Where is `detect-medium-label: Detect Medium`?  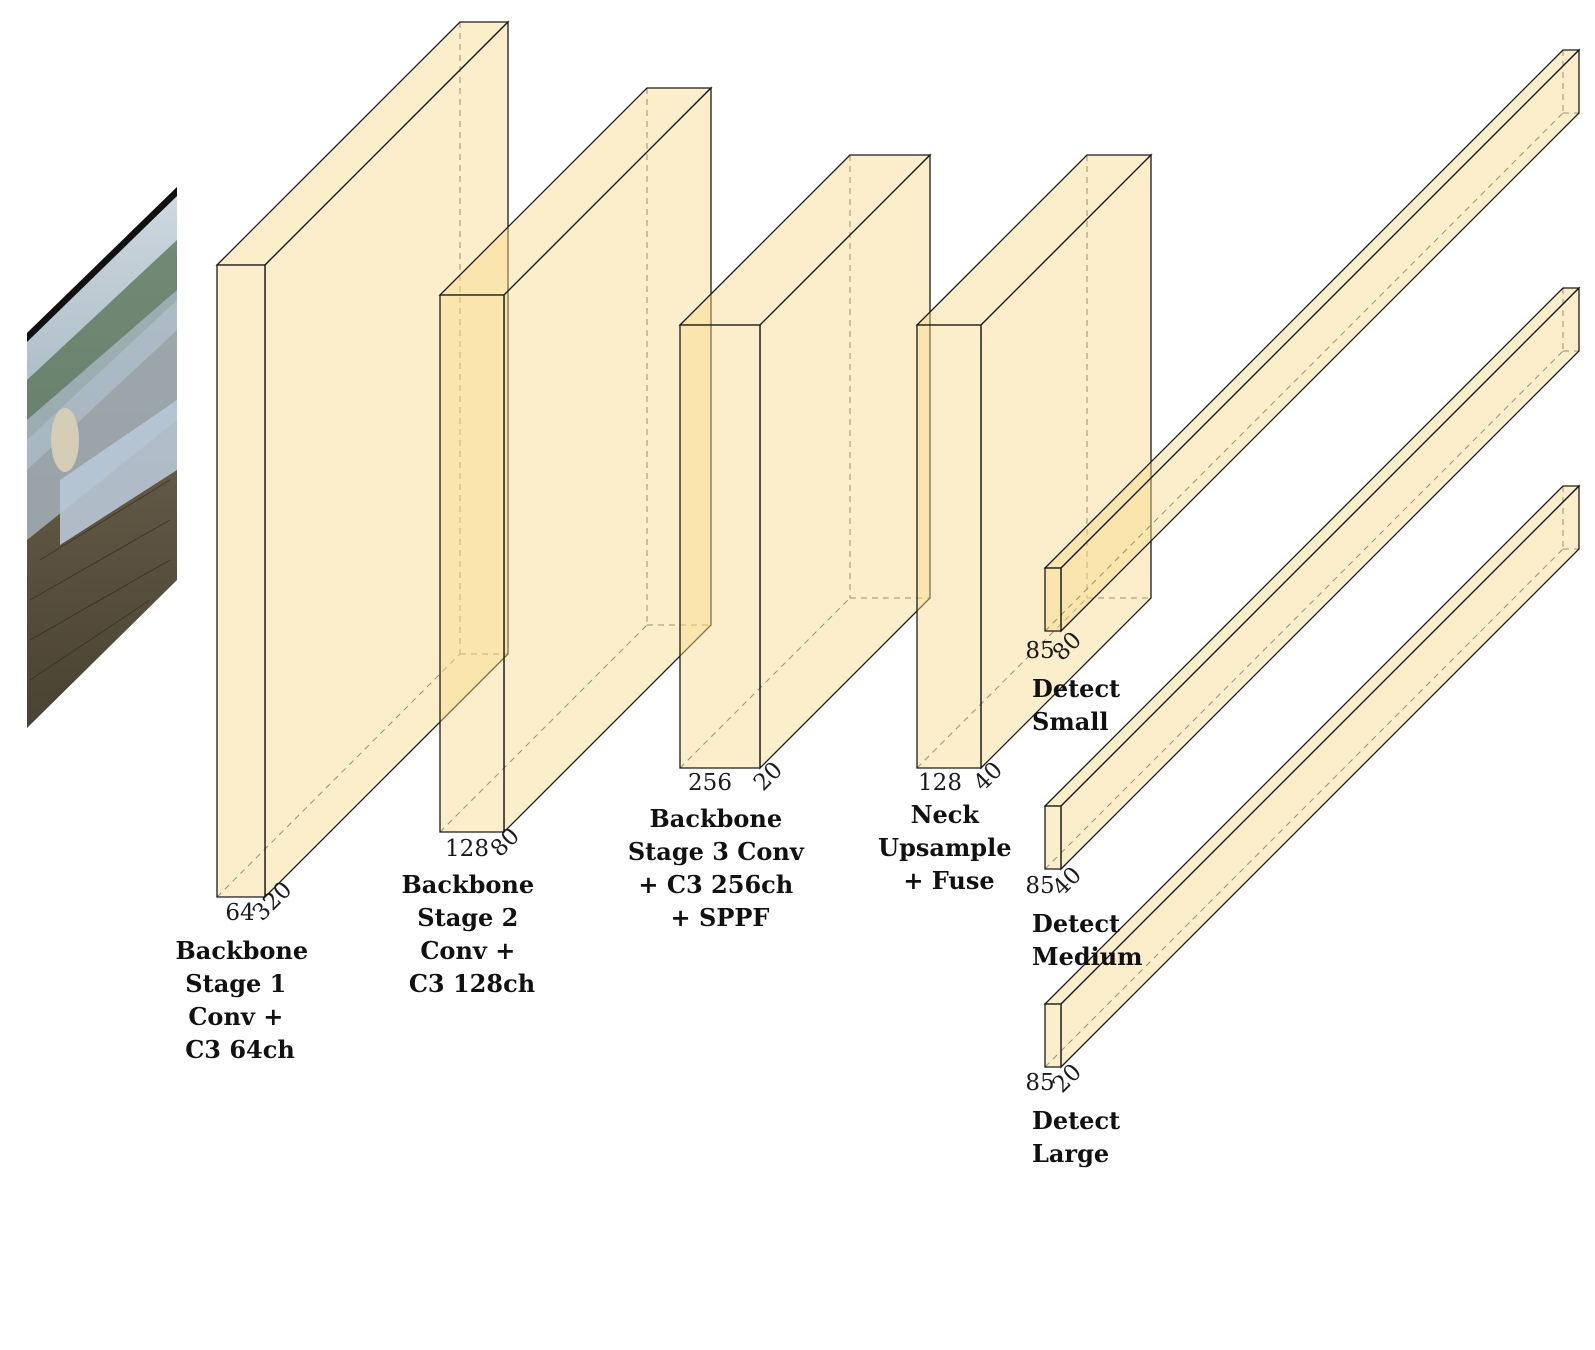 detect-medium-label: Detect Medium is located at coordinates (1087, 940).